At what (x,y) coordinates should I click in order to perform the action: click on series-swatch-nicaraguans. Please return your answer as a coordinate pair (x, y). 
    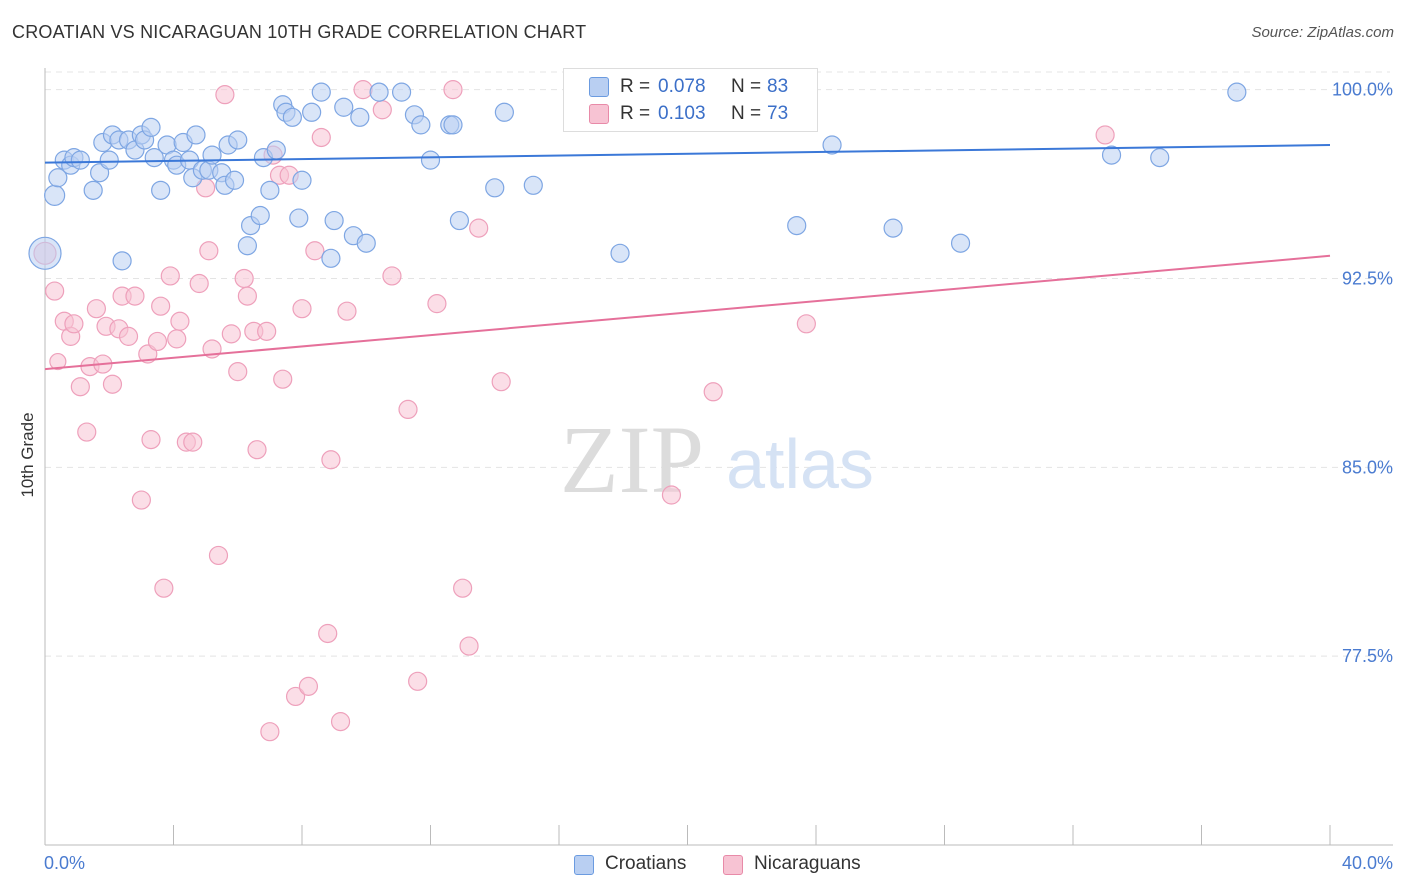
    Looking at the image, I should click on (733, 865).